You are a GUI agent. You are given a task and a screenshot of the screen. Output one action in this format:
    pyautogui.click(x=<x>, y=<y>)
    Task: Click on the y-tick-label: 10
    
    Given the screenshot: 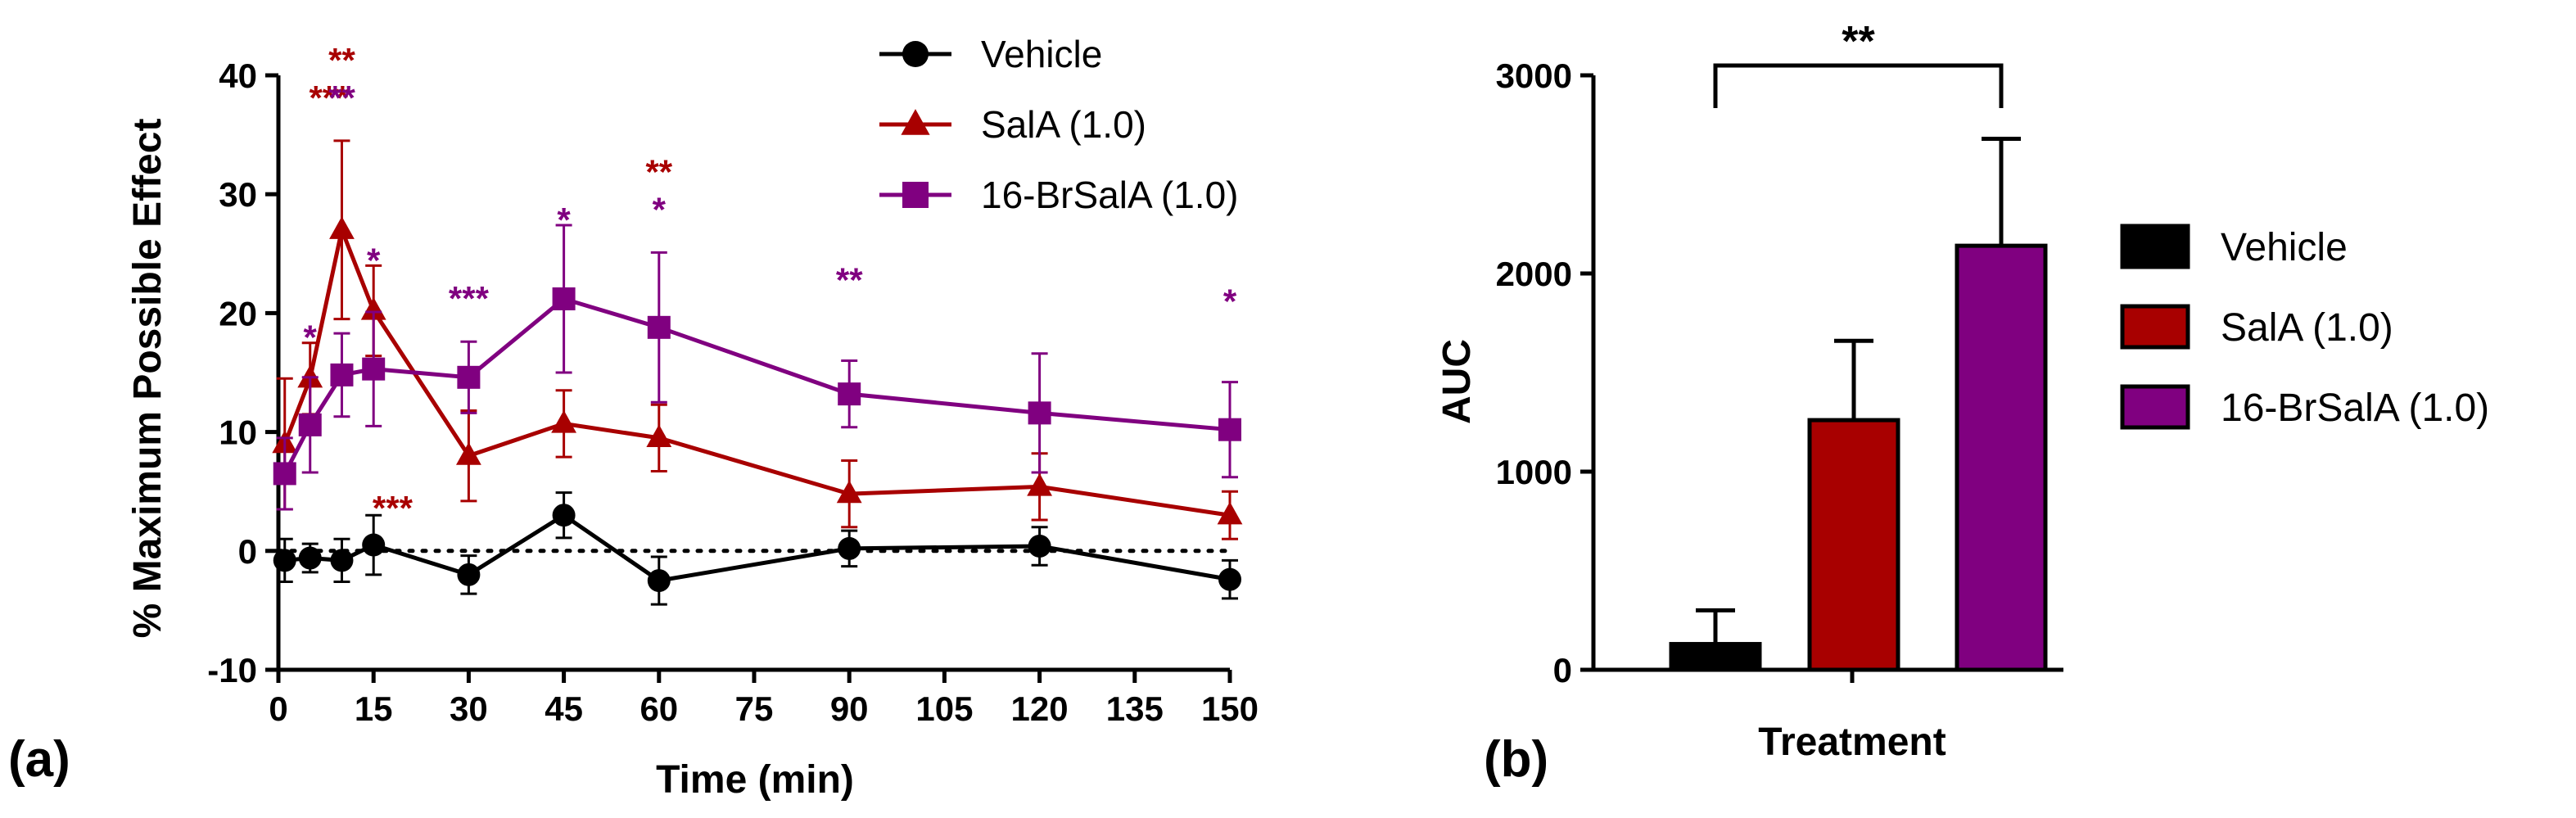 What is the action you would take?
    pyautogui.click(x=238, y=433)
    